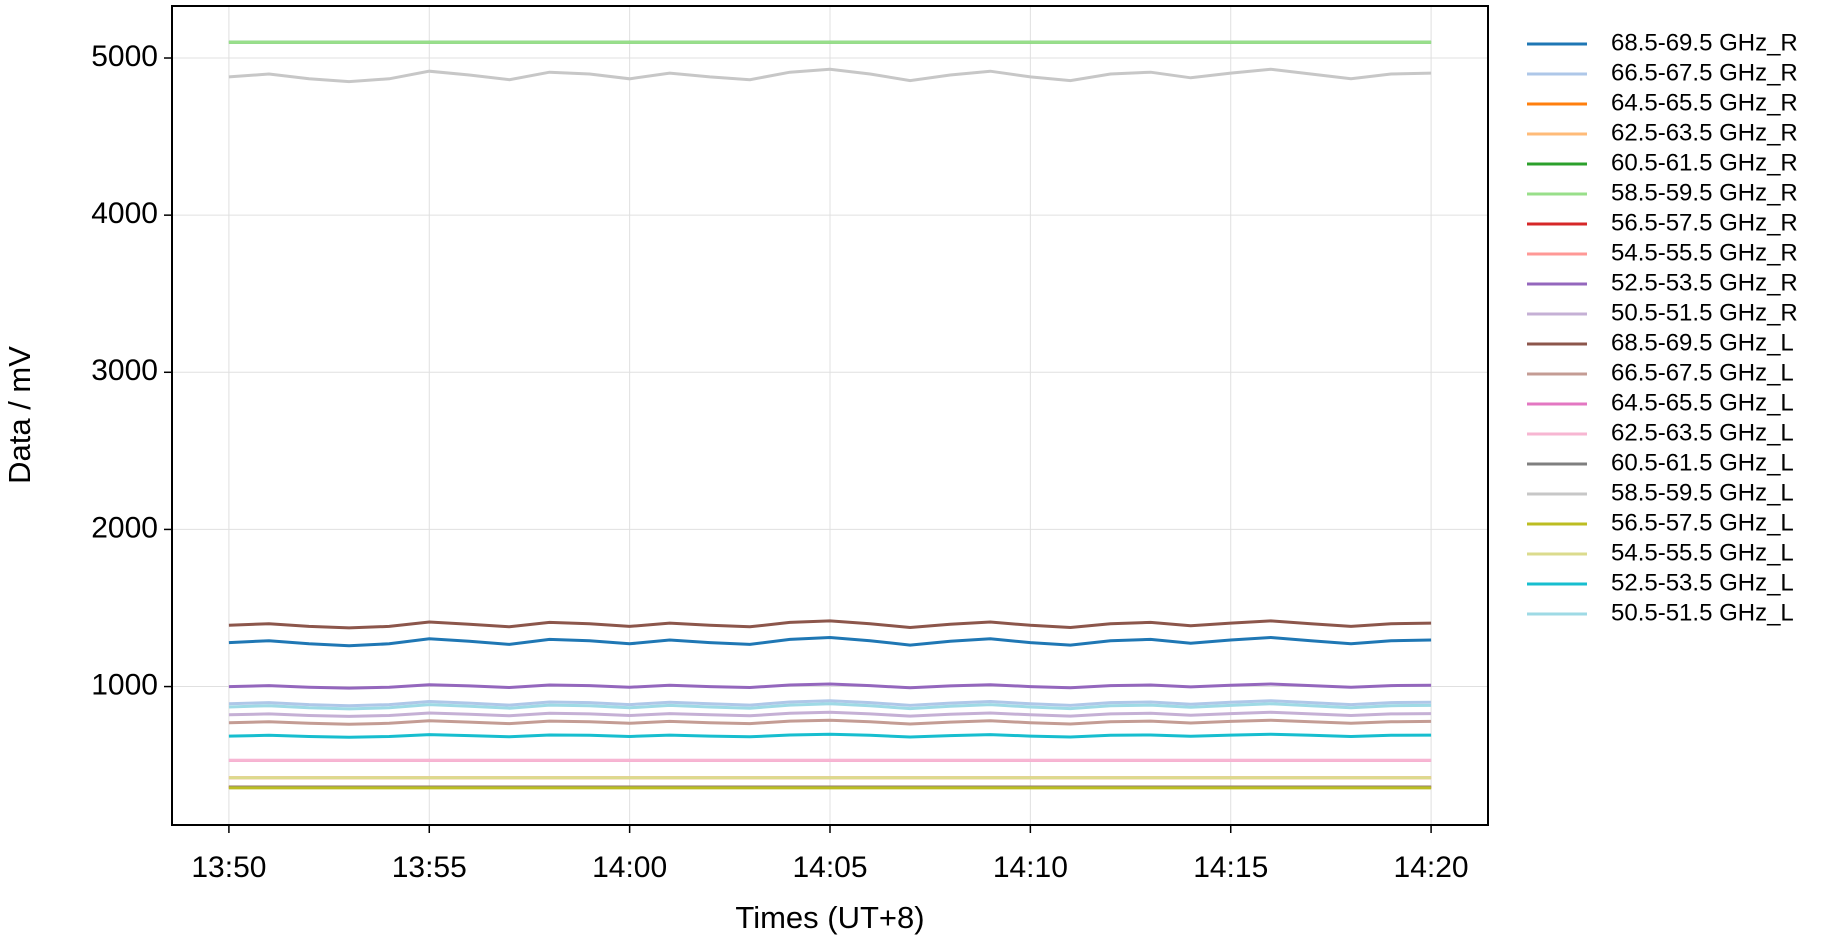 This screenshot has height=941, width=1847. What do you see at coordinates (1704, 312) in the screenshot?
I see `legend-label: 50.5-51.5 GHz_R` at bounding box center [1704, 312].